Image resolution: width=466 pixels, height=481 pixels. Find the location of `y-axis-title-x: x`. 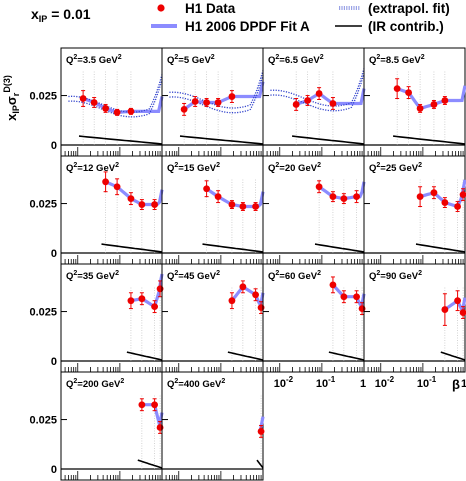

y-axis-title-x: x is located at coordinates (11, 117).